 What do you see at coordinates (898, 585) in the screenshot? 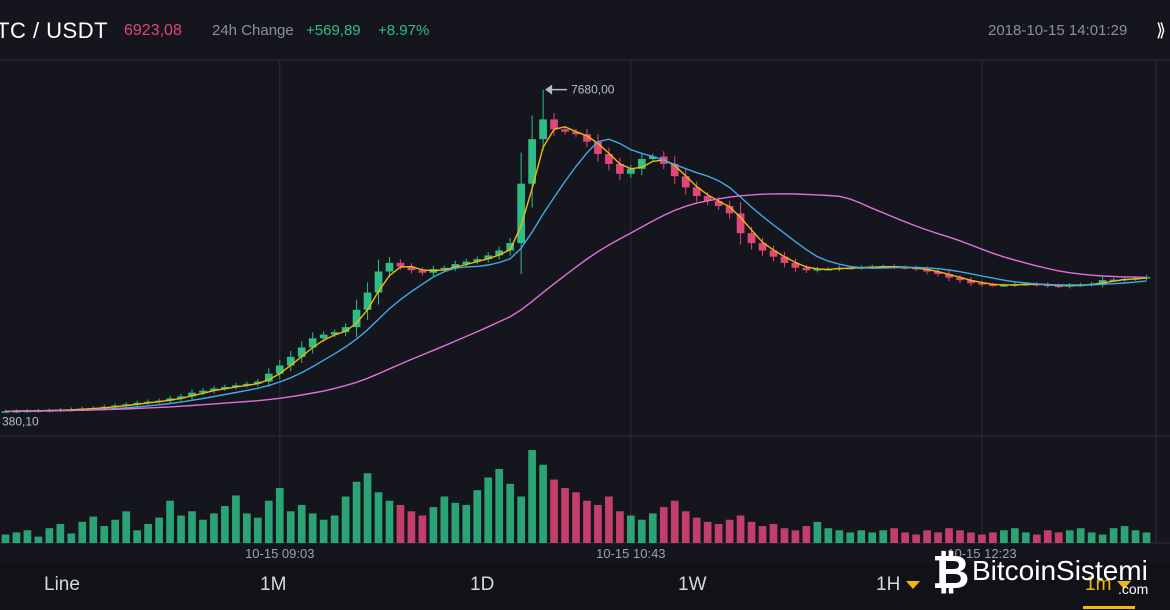
I see `tab-1h: 1H` at bounding box center [898, 585].